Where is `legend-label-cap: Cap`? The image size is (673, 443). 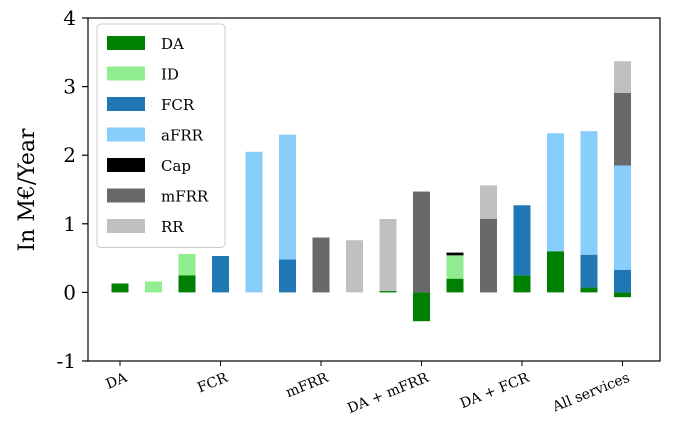 legend-label-cap: Cap is located at coordinates (176, 166).